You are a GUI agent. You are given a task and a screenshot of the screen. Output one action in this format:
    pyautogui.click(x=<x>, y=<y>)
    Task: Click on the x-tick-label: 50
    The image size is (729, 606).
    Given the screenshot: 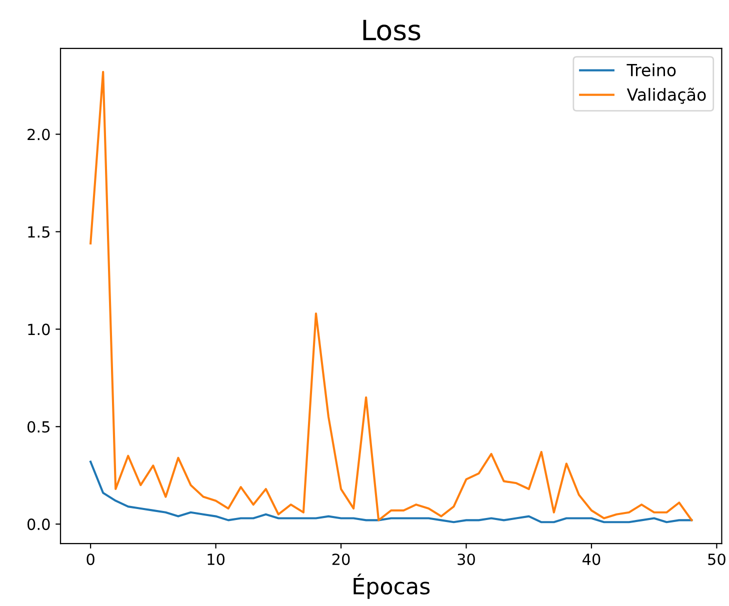 What is the action you would take?
    pyautogui.click(x=717, y=560)
    